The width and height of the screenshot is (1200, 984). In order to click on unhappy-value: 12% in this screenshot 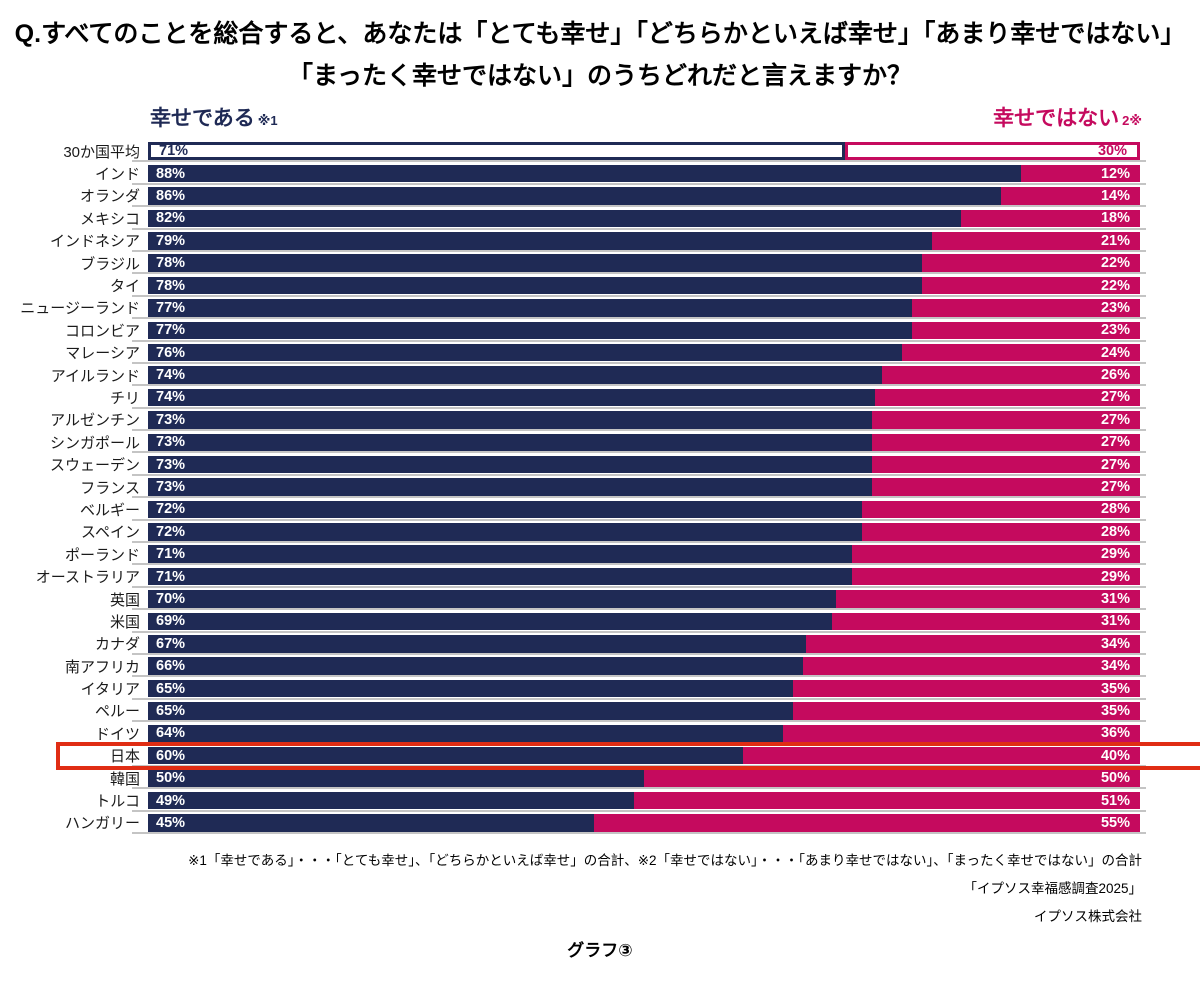, I will do `click(1115, 173)`.